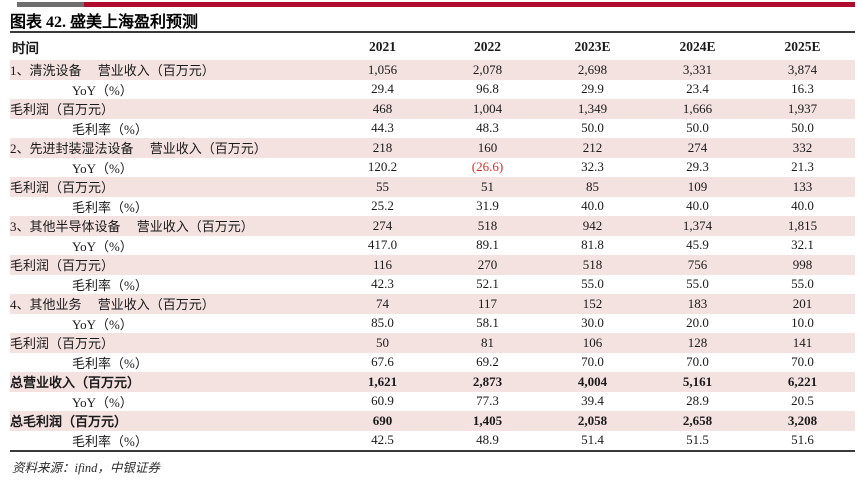 This screenshot has height=488, width=864. What do you see at coordinates (132, 227) in the screenshot?
I see `row-label: 3、其他半导体设备 营业收入（百万元）` at bounding box center [132, 227].